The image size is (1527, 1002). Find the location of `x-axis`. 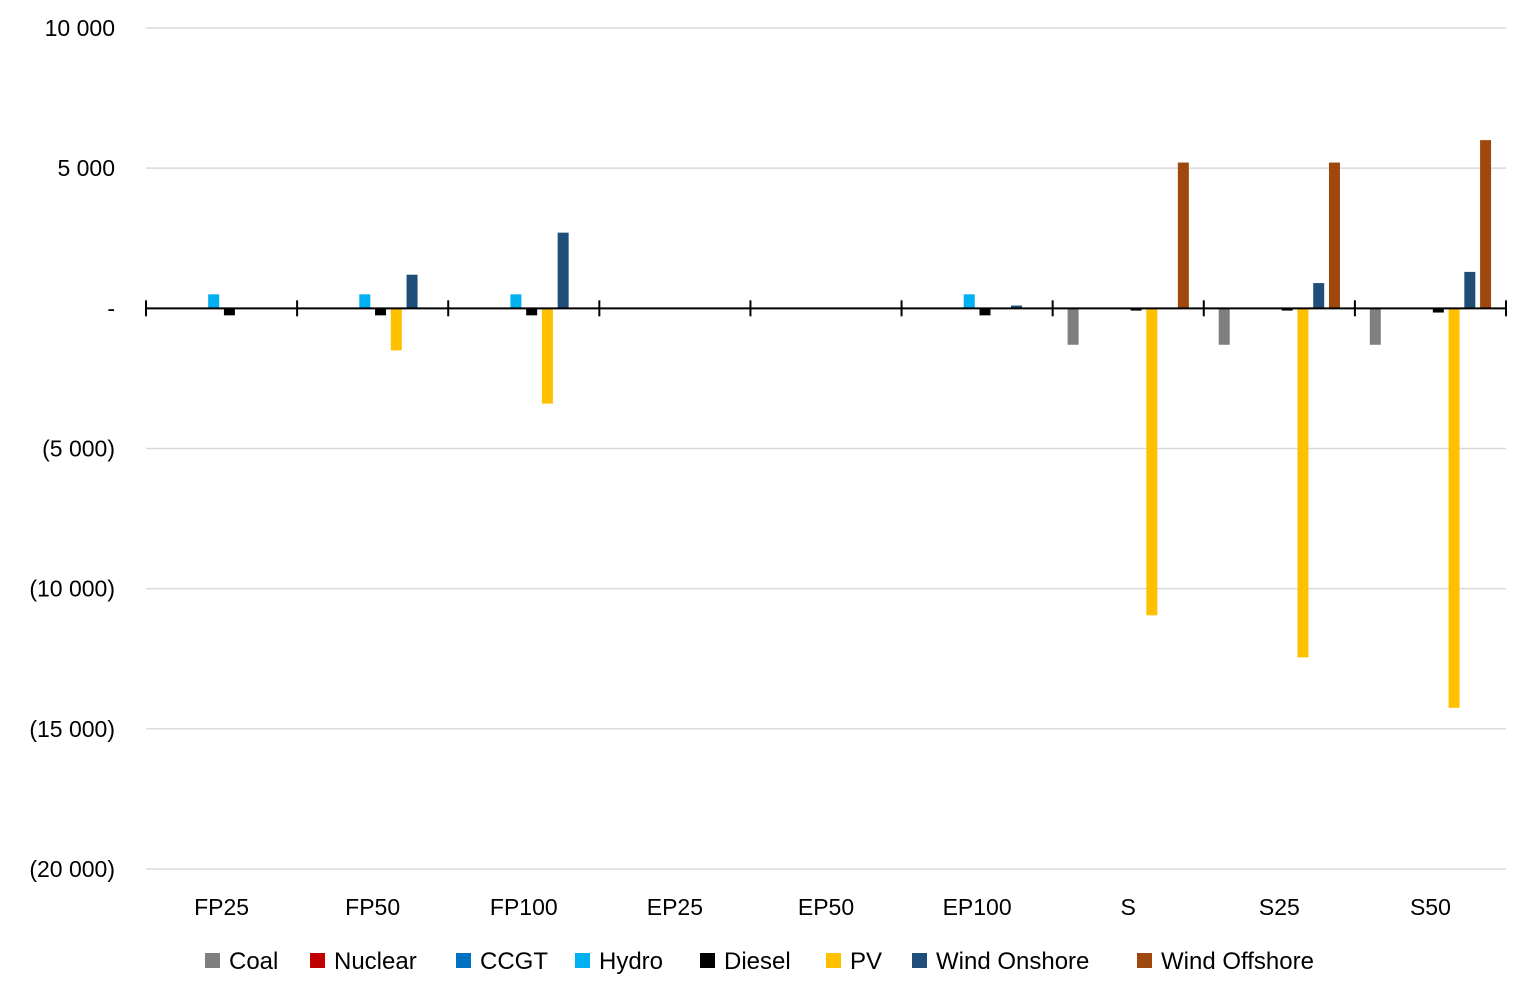

x-axis is located at coordinates (826, 308).